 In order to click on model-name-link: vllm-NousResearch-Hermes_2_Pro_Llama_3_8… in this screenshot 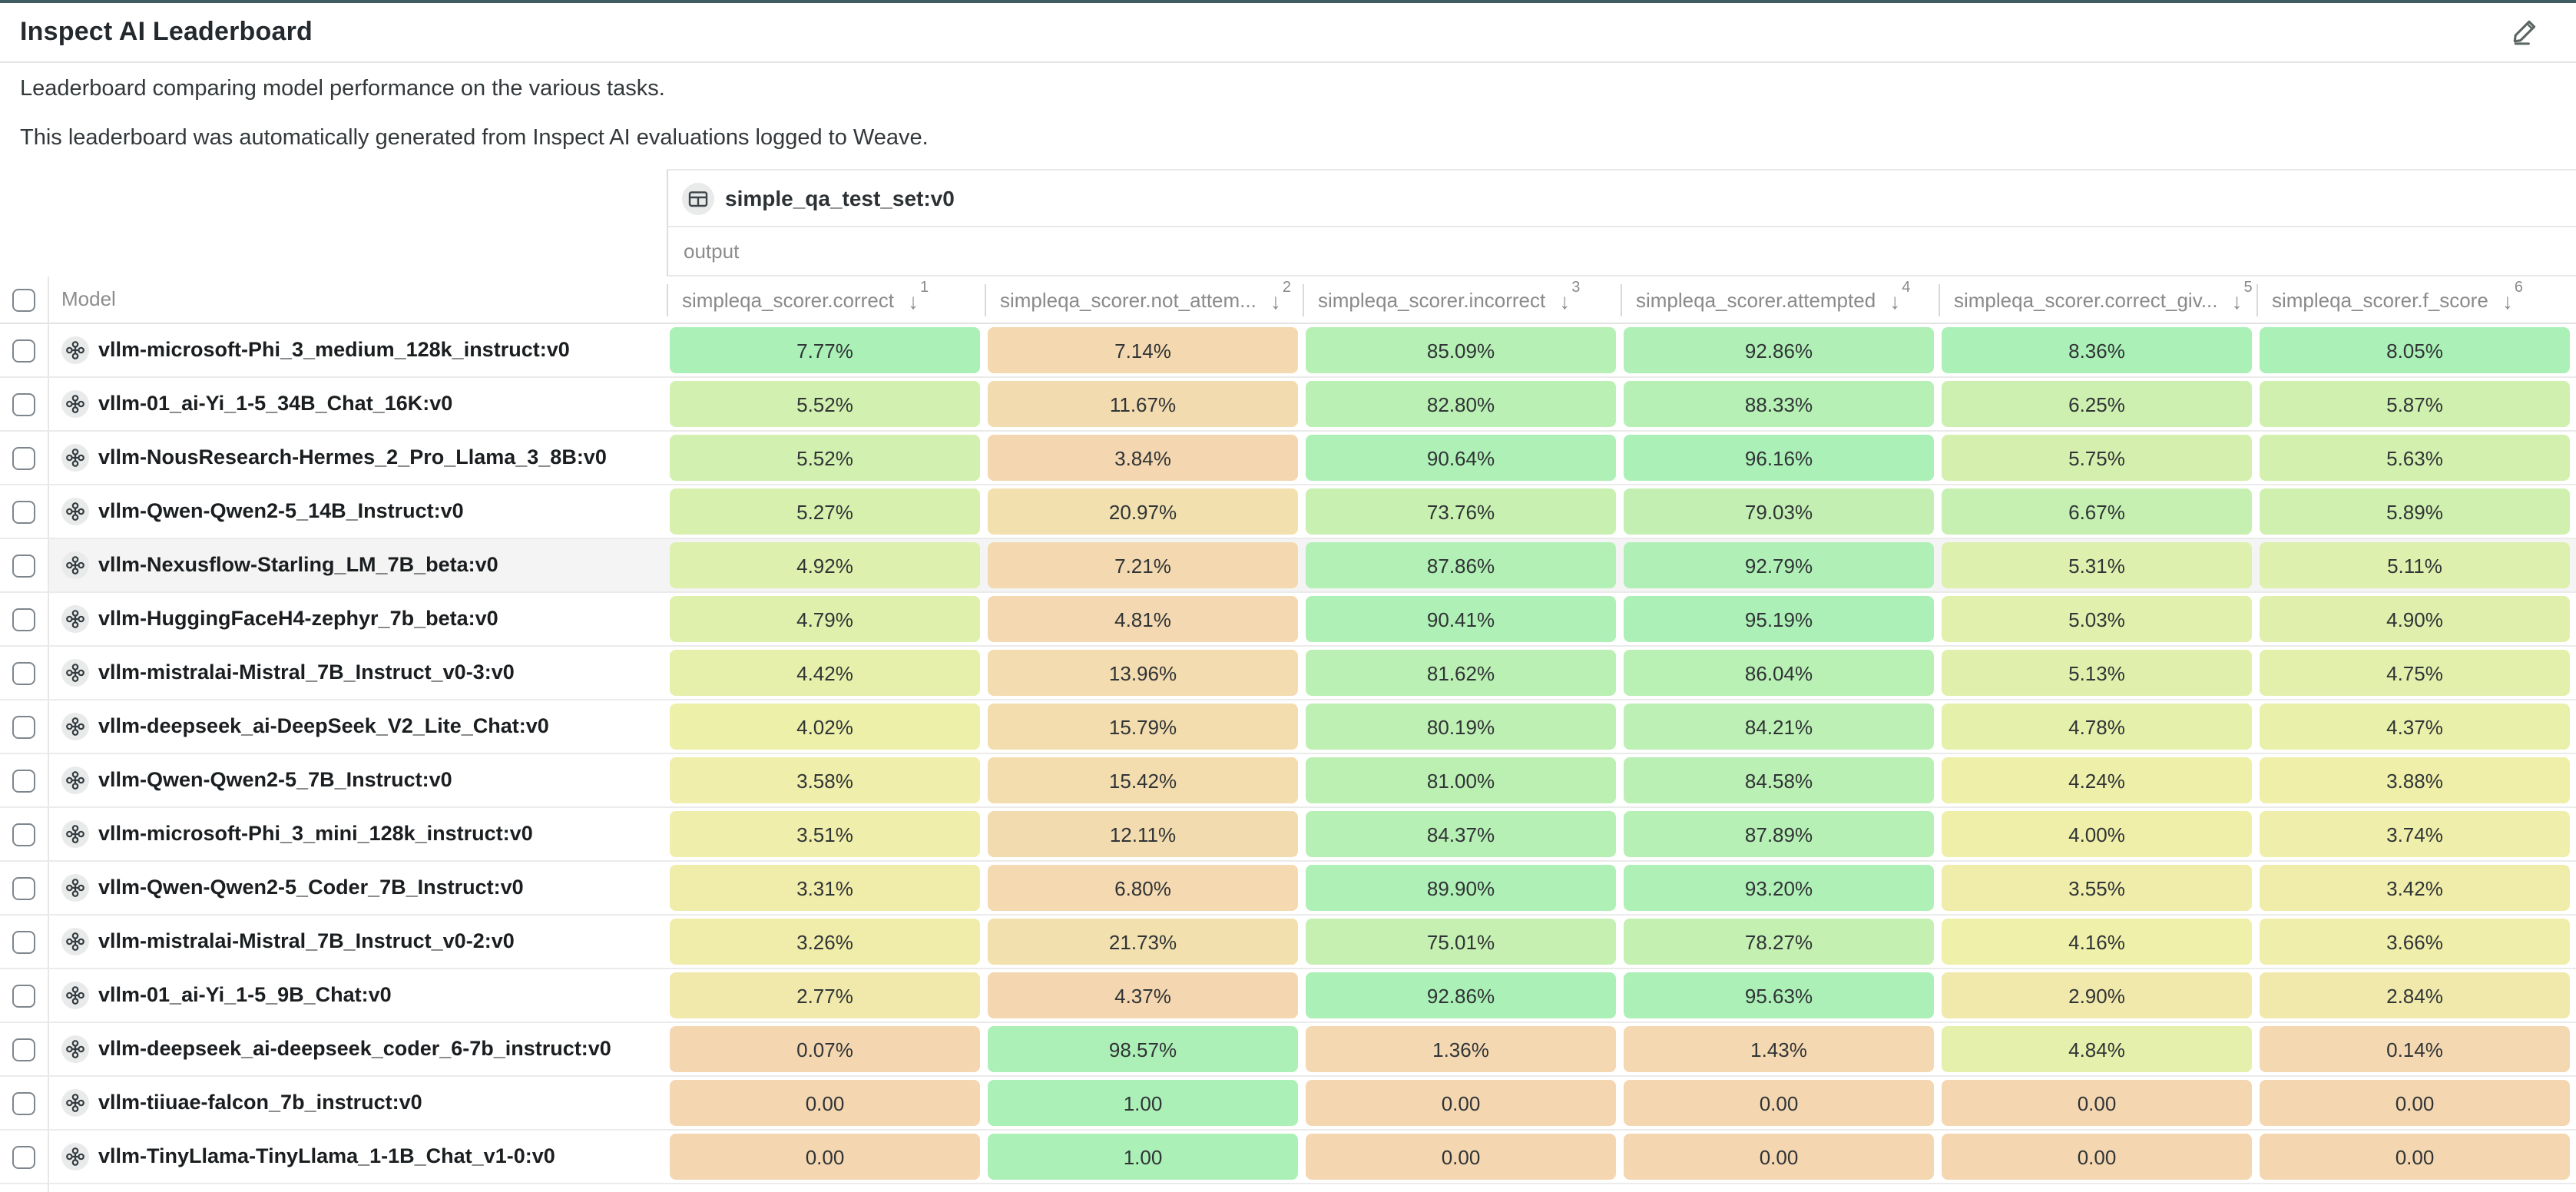, I will do `click(353, 457)`.